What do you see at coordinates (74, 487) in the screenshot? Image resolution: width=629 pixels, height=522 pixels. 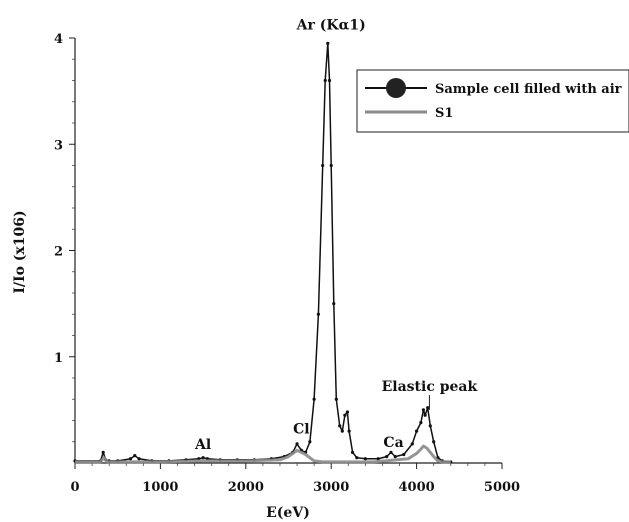 I see `x-tick-label: 0` at bounding box center [74, 487].